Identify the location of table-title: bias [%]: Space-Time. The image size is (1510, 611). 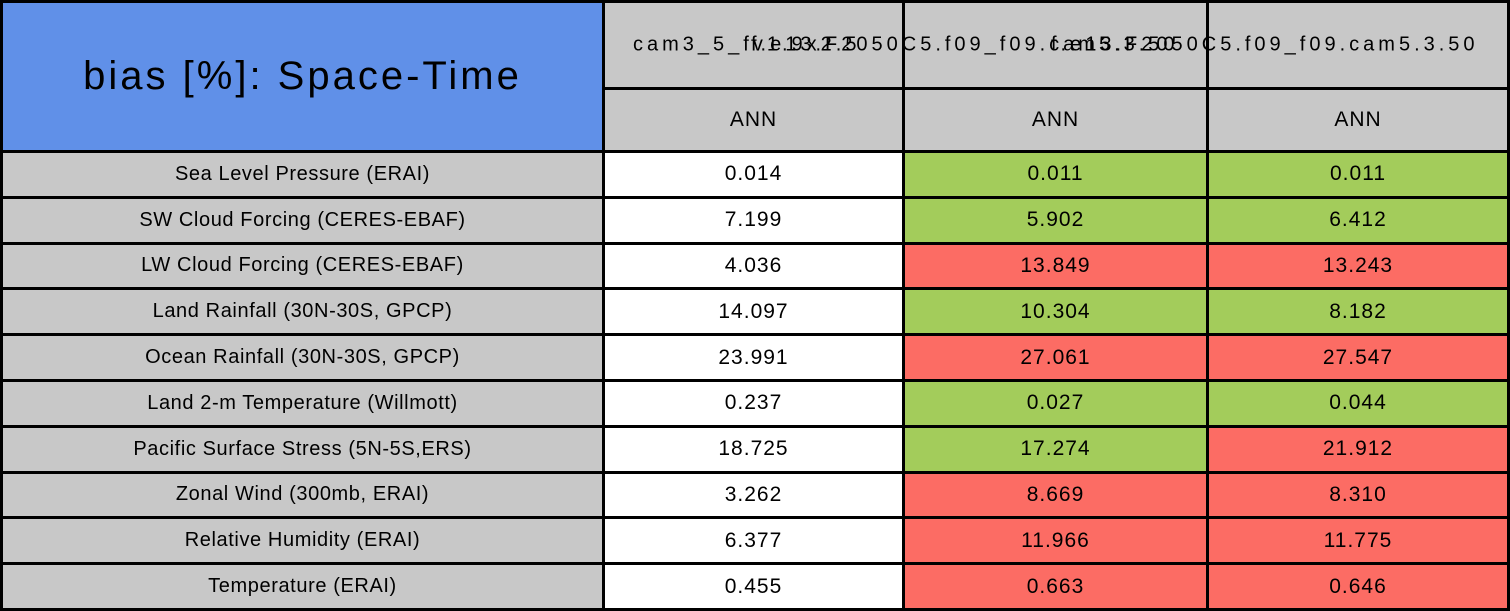
(302, 76).